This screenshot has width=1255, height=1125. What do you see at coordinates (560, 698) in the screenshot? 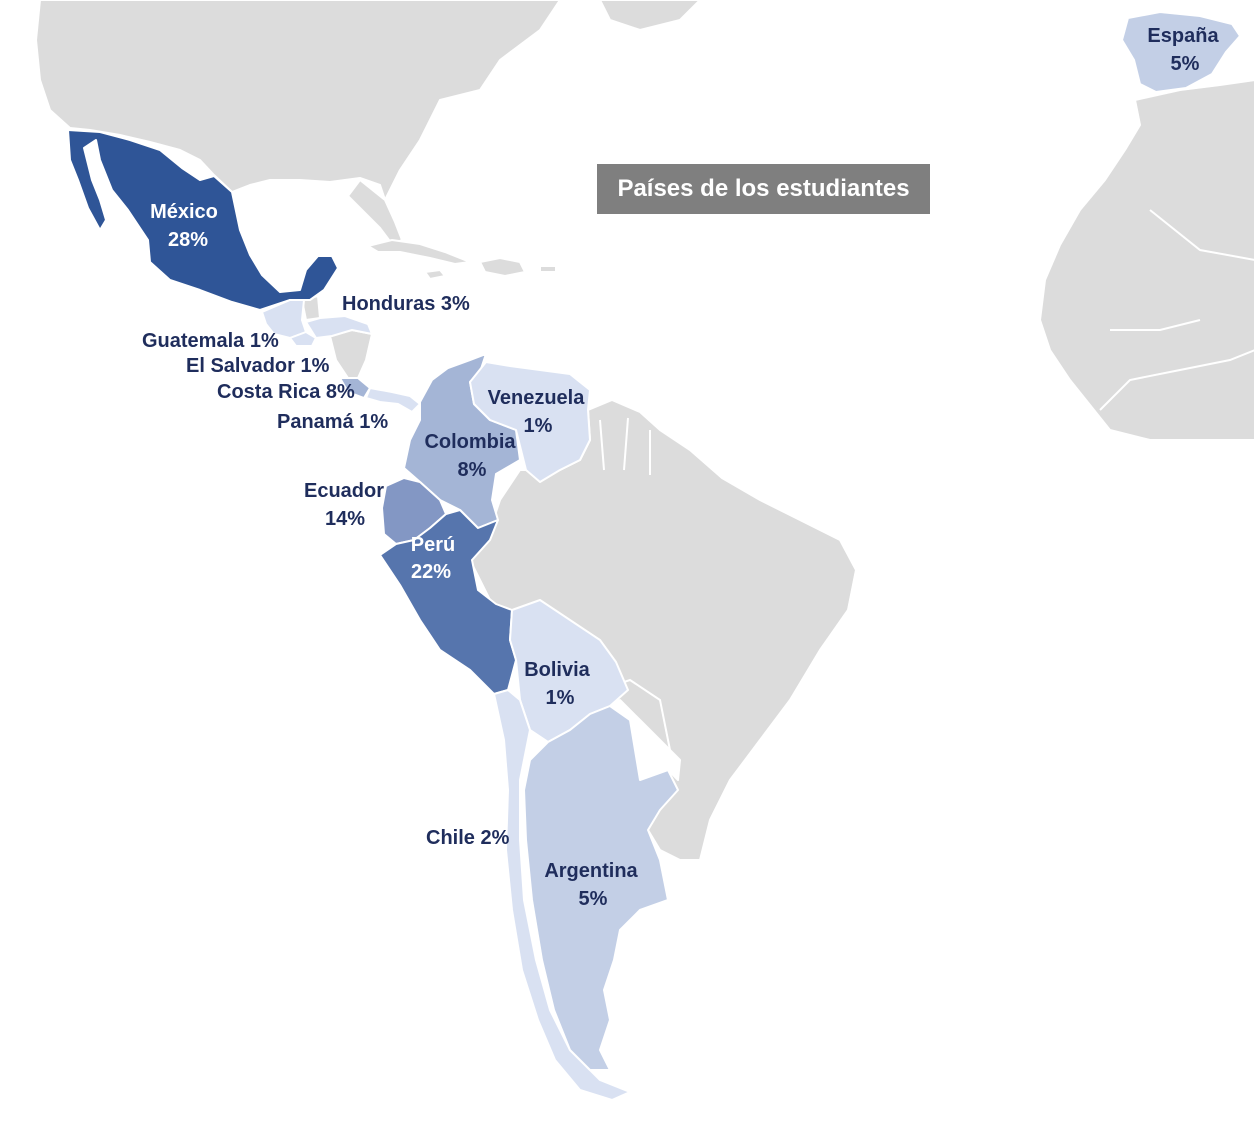
I see `label-bolivia-value: 1%` at bounding box center [560, 698].